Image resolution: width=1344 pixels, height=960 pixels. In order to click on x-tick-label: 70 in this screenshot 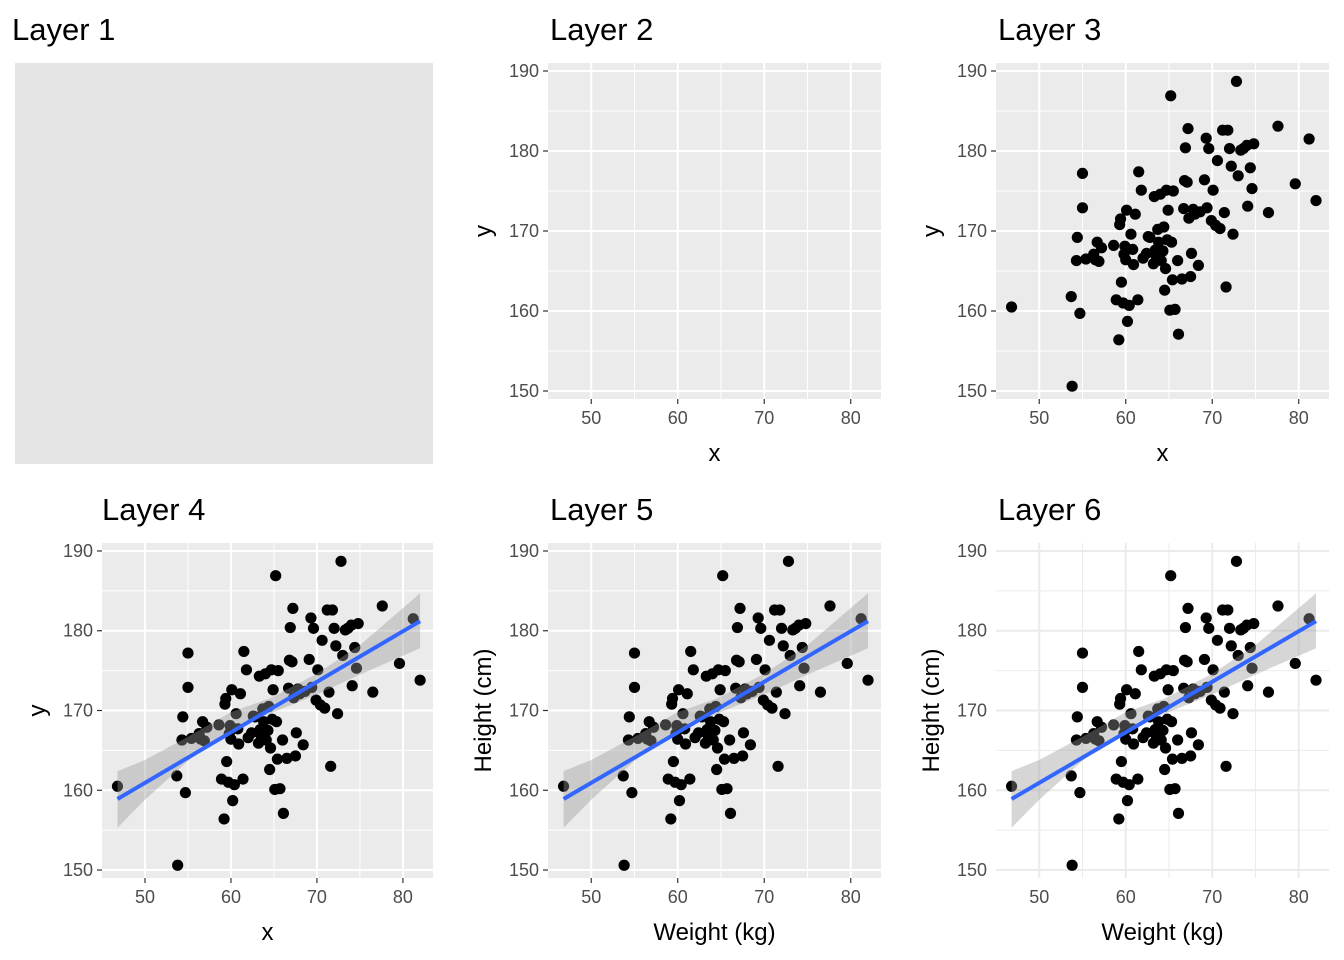, I will do `click(764, 418)`.